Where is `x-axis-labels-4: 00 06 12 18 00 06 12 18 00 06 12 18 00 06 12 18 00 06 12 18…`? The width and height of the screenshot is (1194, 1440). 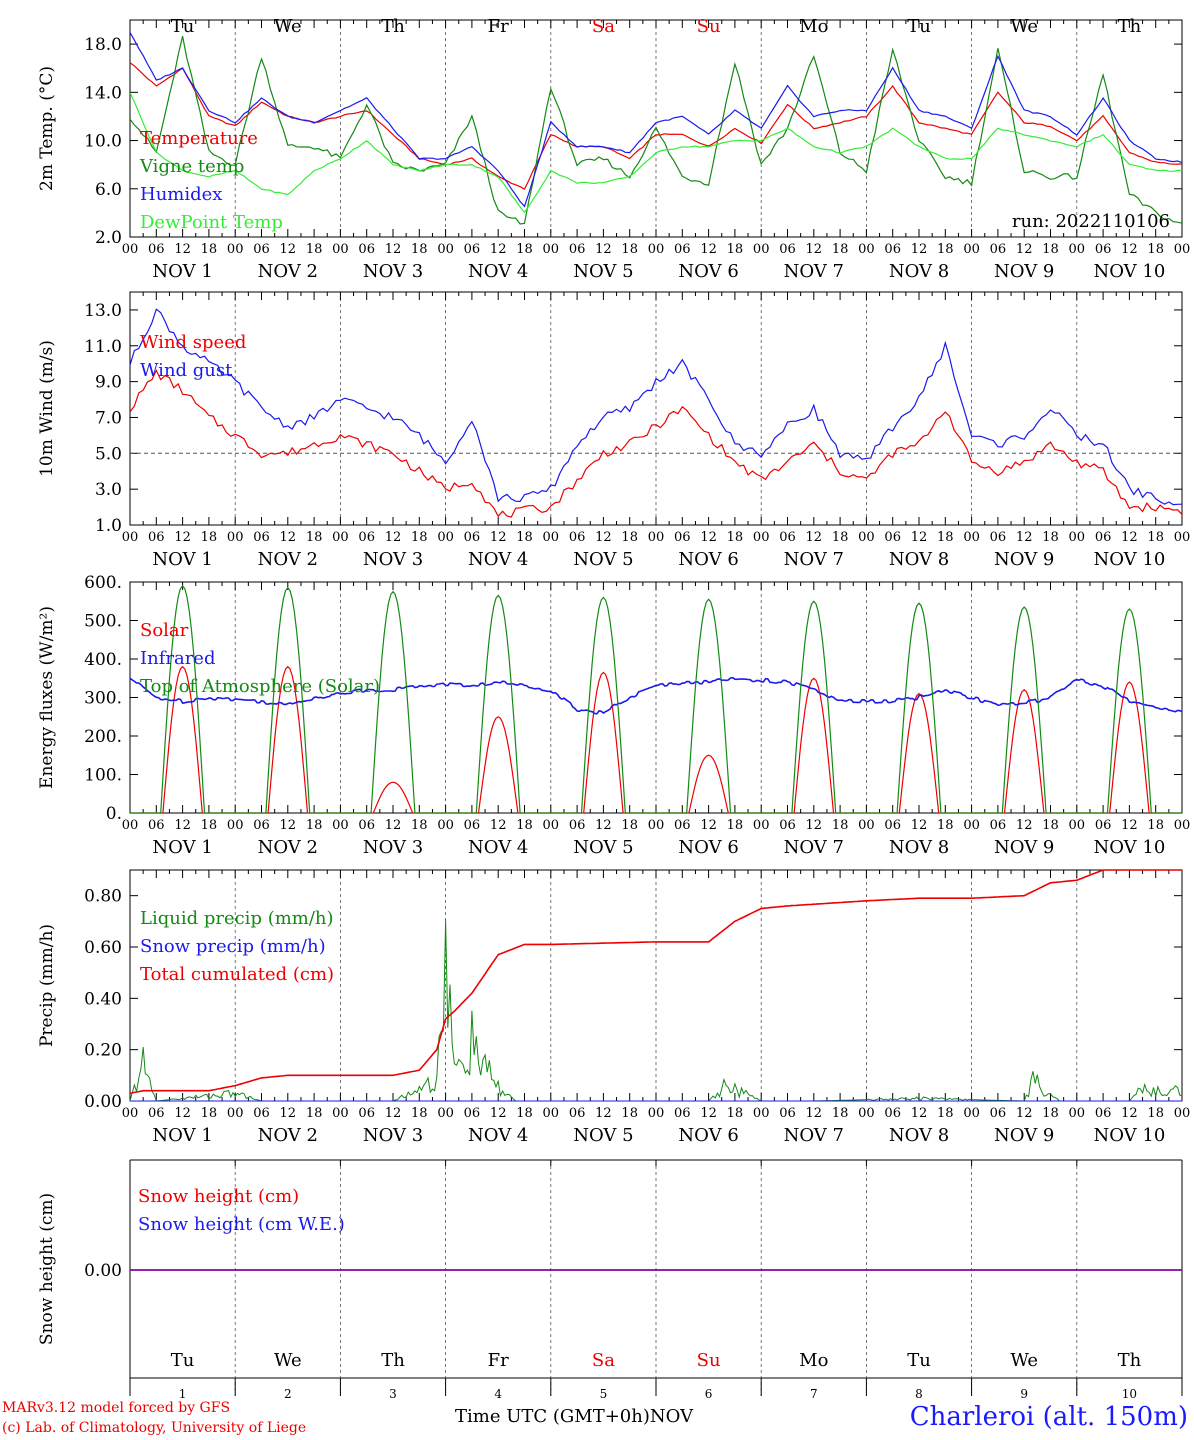 x-axis-labels-4: 00 06 12 18 00 06 12 18 00 06 12 18 00 06 12 18 00 06 12 18… is located at coordinates (656, 1126).